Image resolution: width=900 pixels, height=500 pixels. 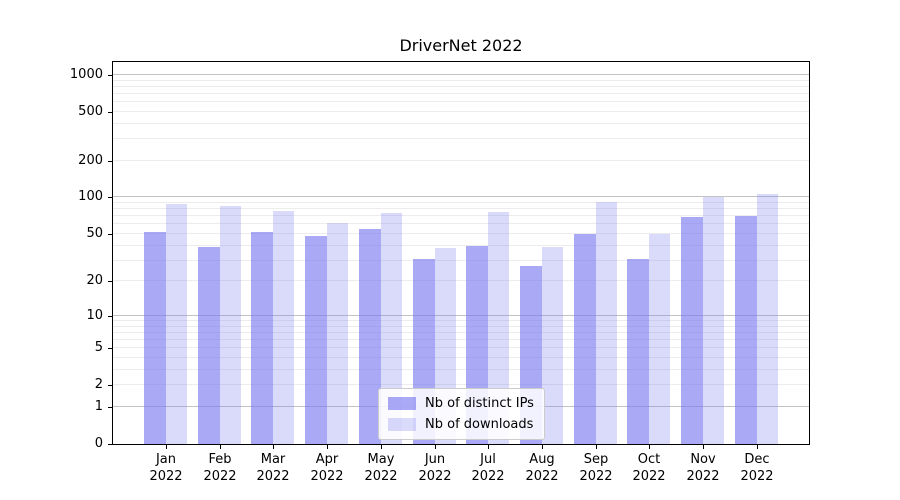 I want to click on y-tick-label: 50, so click(x=94, y=233).